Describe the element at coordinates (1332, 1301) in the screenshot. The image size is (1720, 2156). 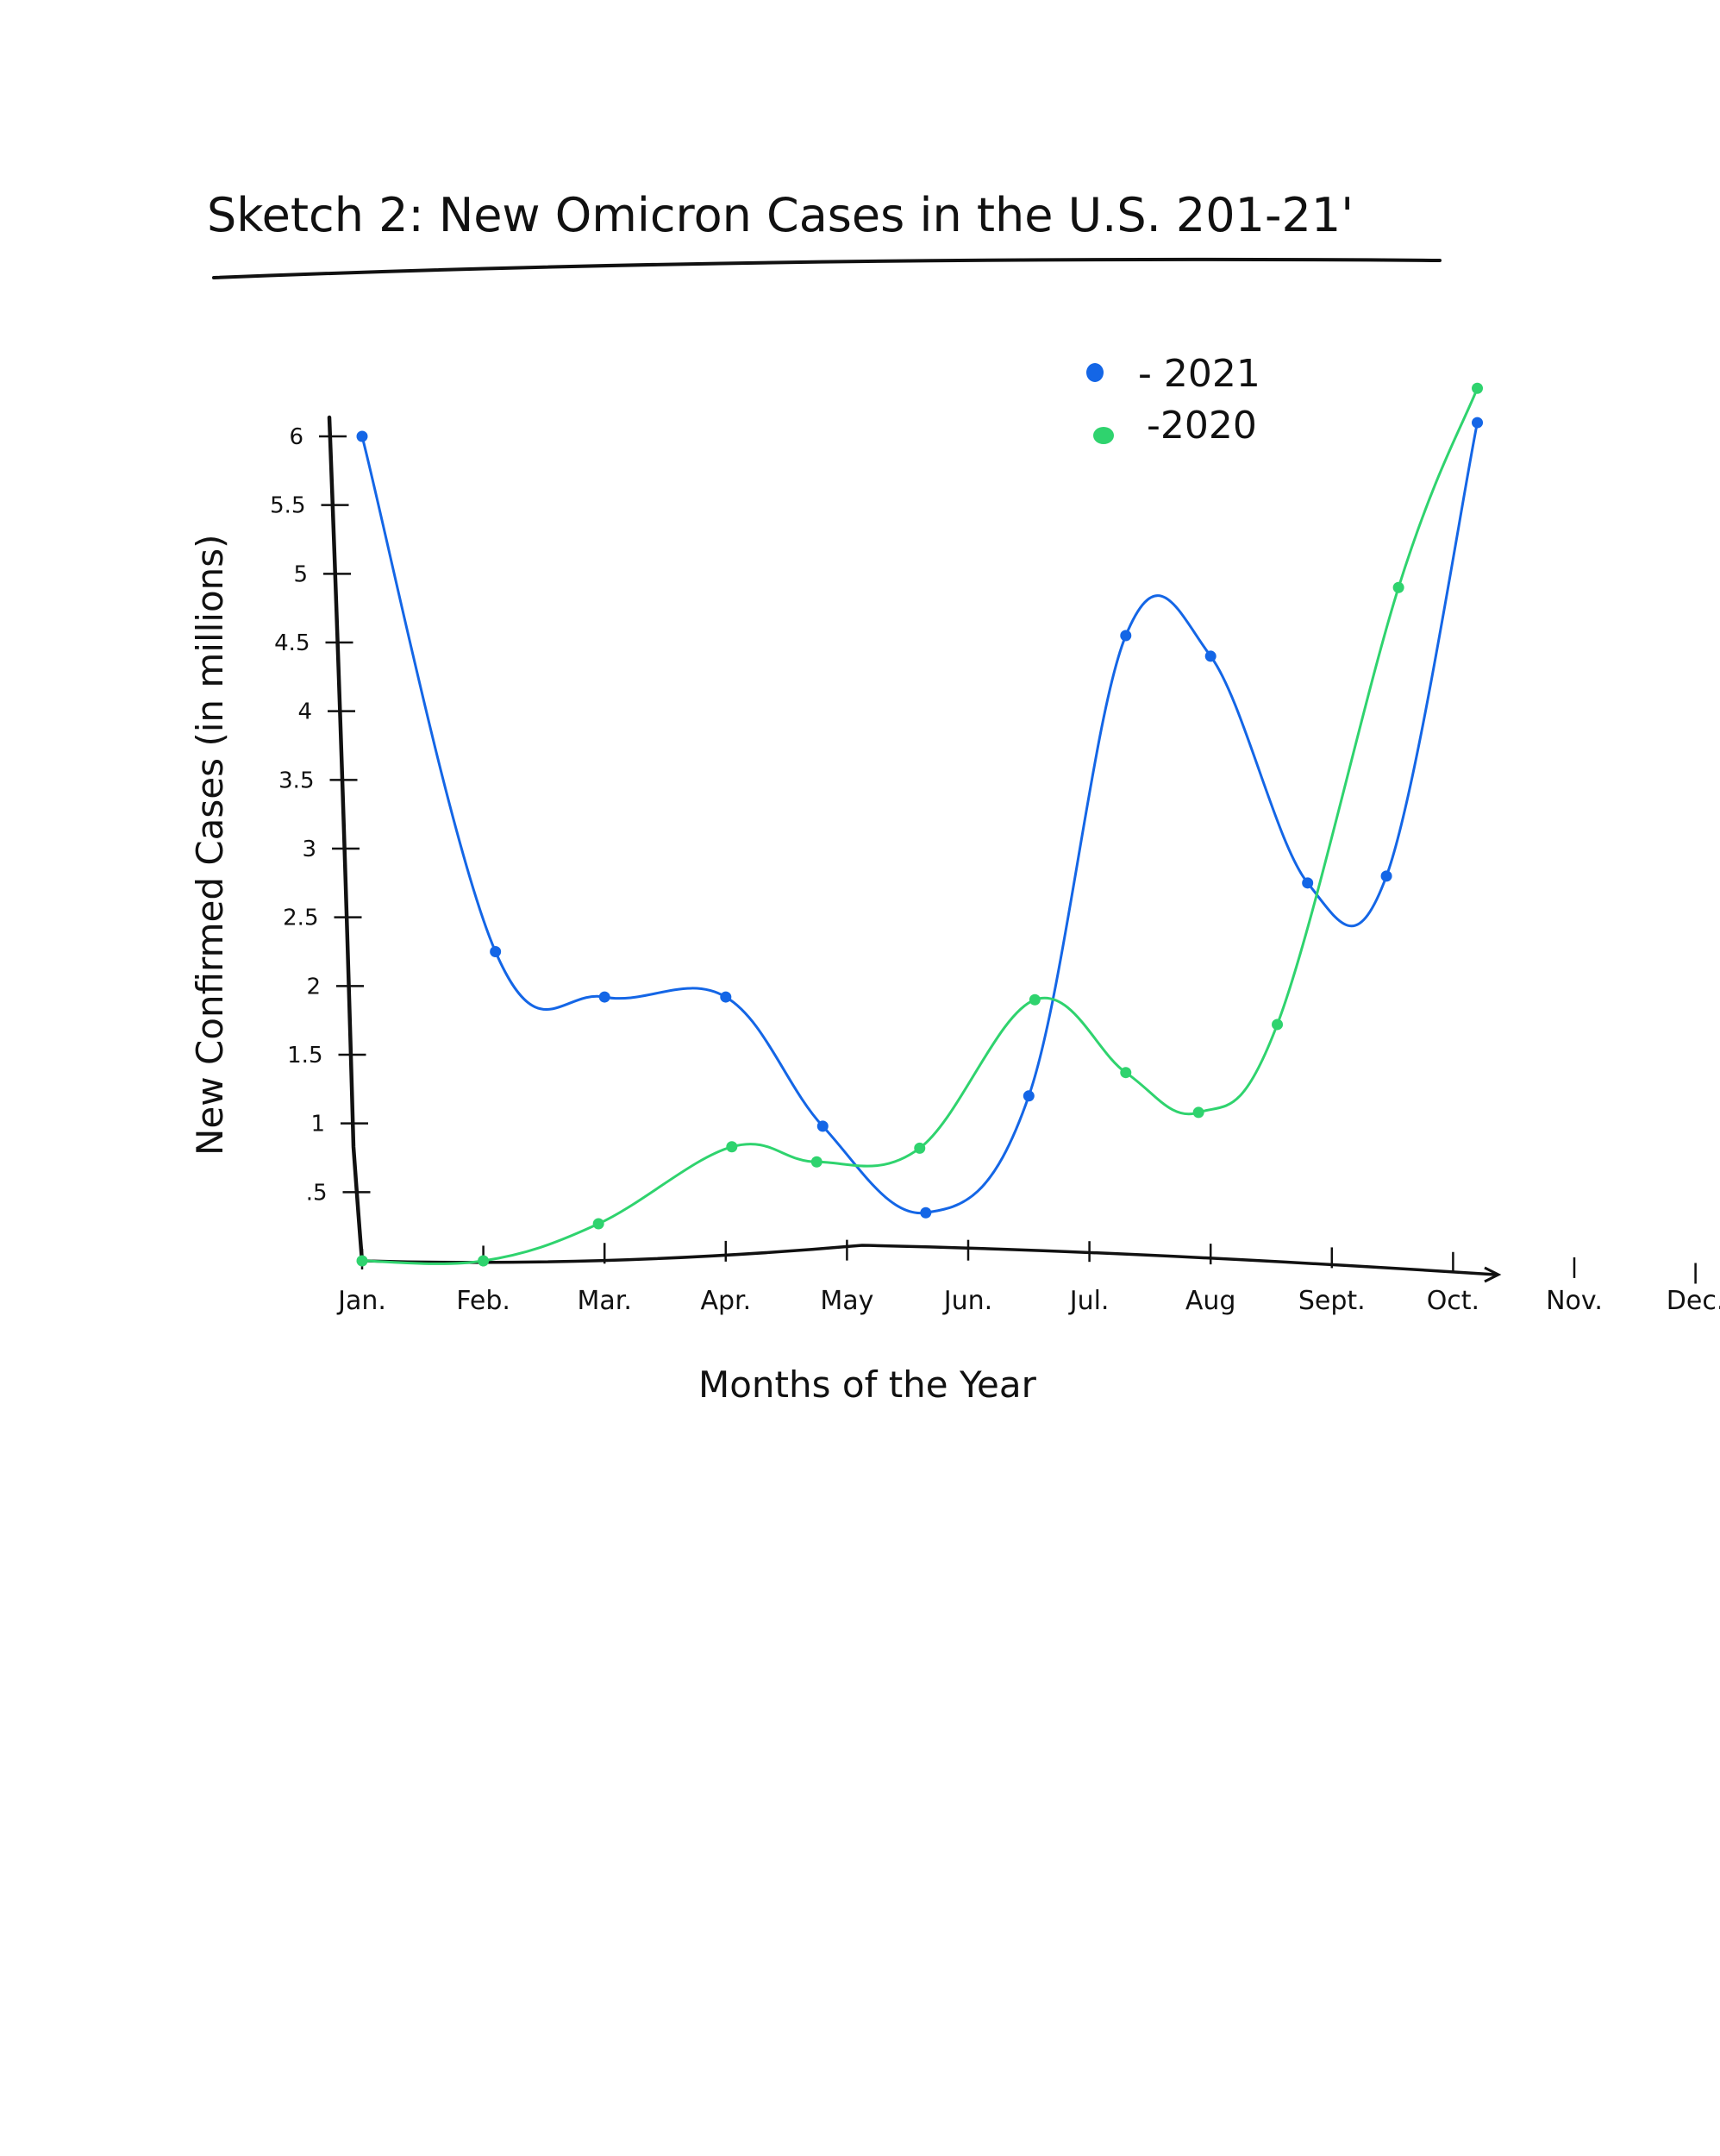
I see `x-tick-label: Sept.` at that location.